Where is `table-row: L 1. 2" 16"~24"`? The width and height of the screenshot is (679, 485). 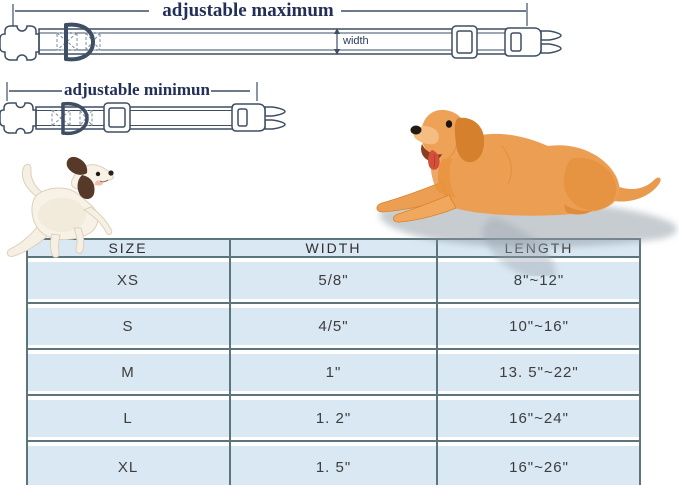 table-row: L 1. 2" 16"~24" is located at coordinates (333, 419).